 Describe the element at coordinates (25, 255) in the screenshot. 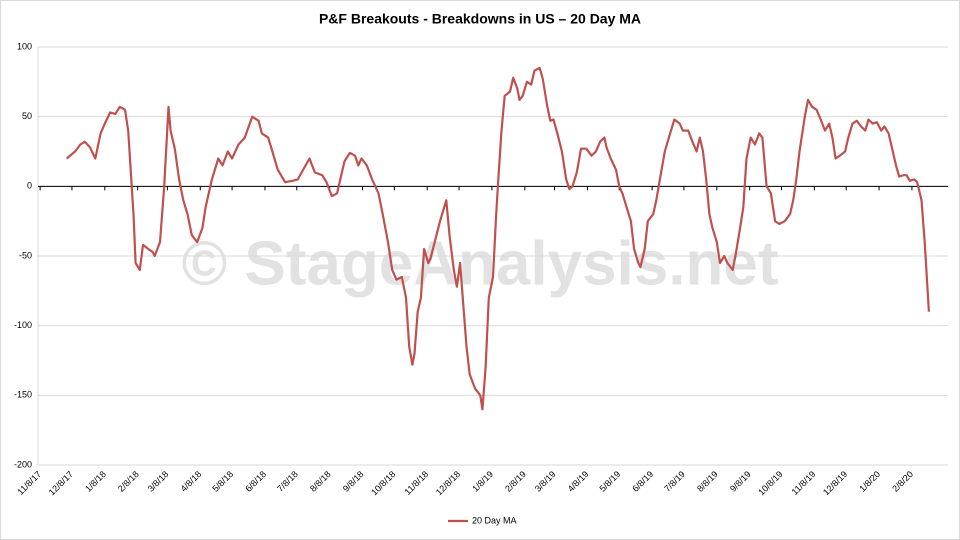

I see `y-tick-label: -50` at that location.